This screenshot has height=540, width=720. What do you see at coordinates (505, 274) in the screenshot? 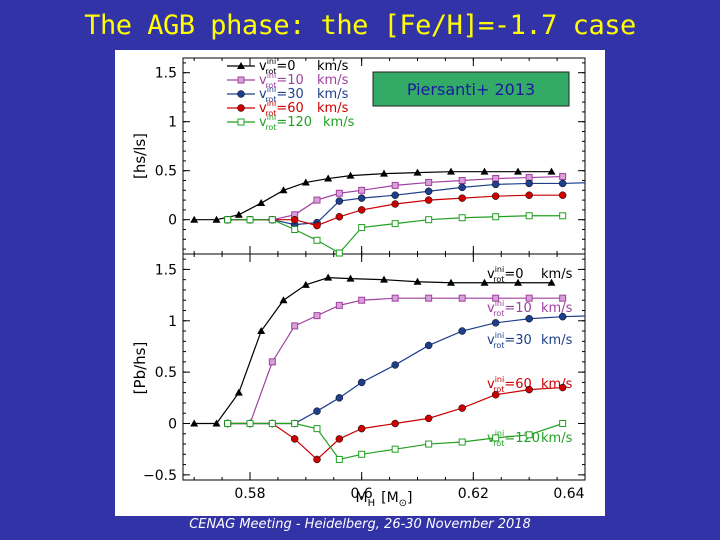
I see `vrot-label: vini rot=0` at bounding box center [505, 274].